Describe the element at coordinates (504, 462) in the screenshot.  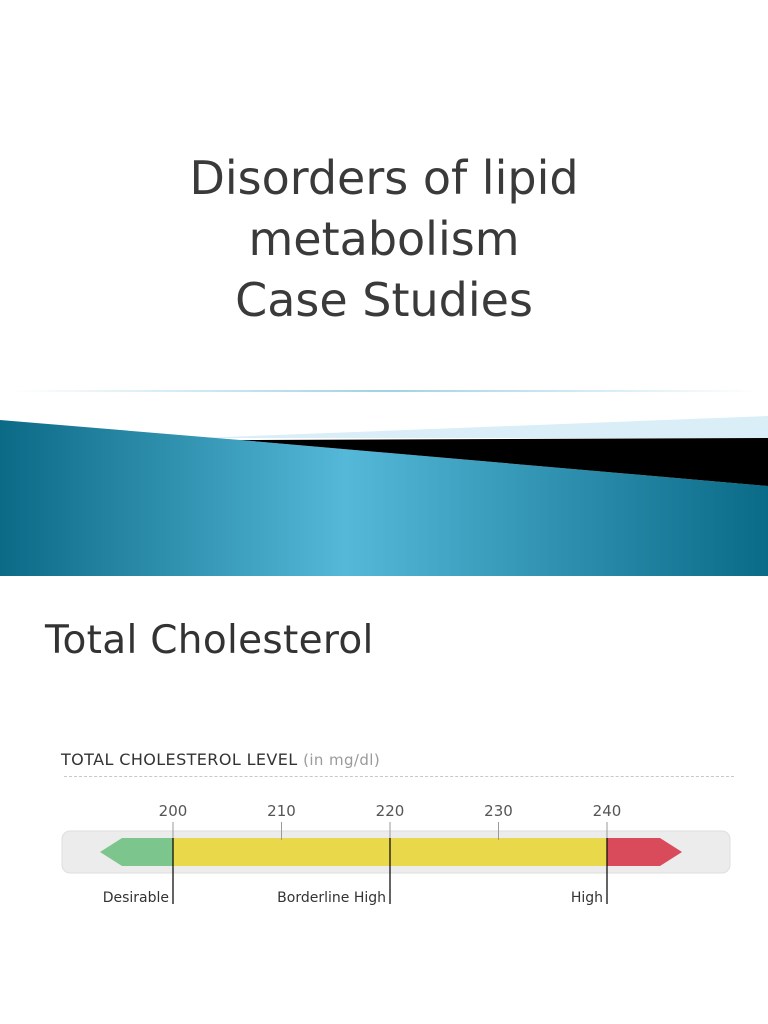
I see `banner-black-band` at that location.